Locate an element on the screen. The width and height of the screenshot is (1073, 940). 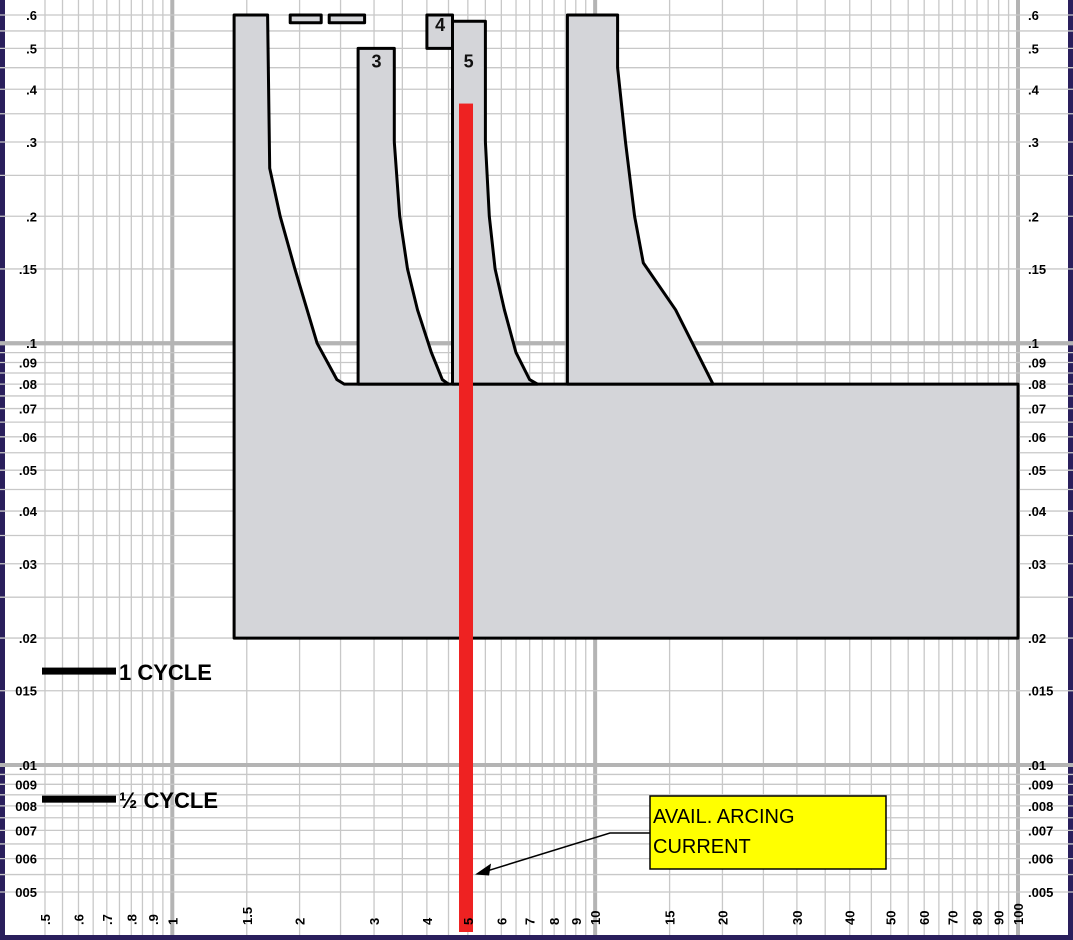
x-tick-label: 50 is located at coordinates (891, 918).